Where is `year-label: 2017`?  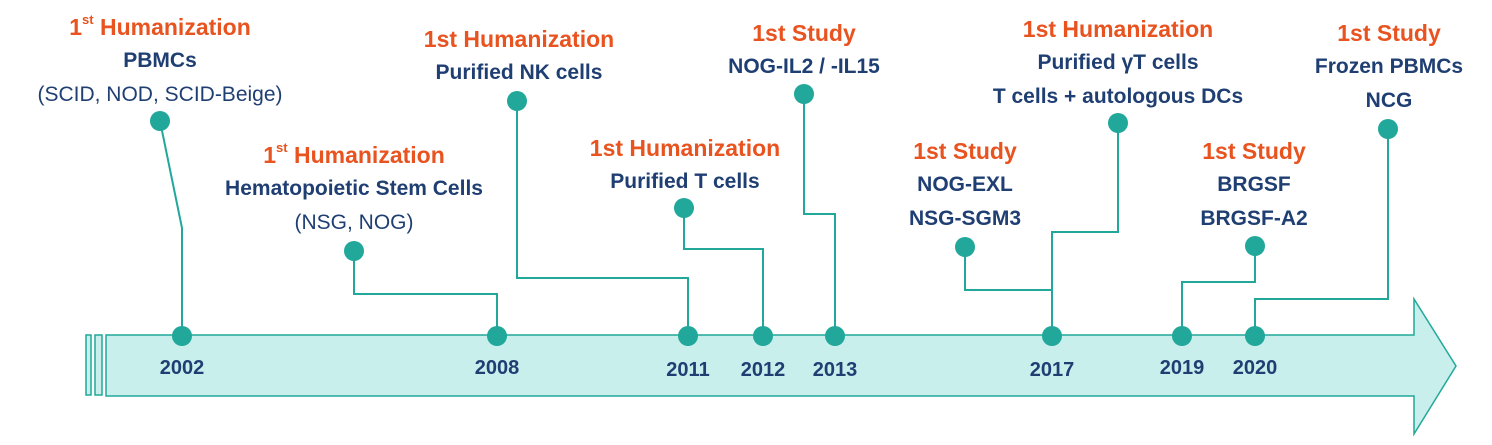
year-label: 2017 is located at coordinates (1052, 370).